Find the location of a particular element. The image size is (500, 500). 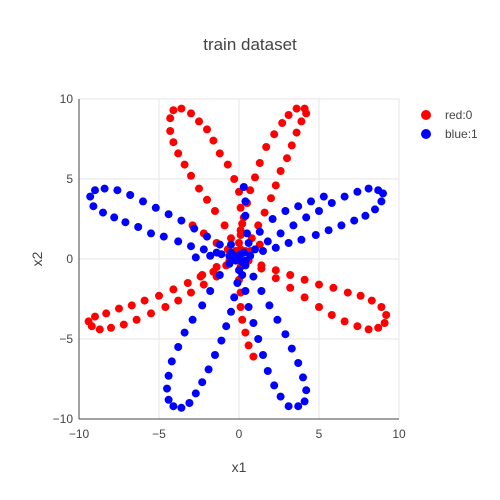

legend-item-blue: blue:1 is located at coordinates (449, 134).